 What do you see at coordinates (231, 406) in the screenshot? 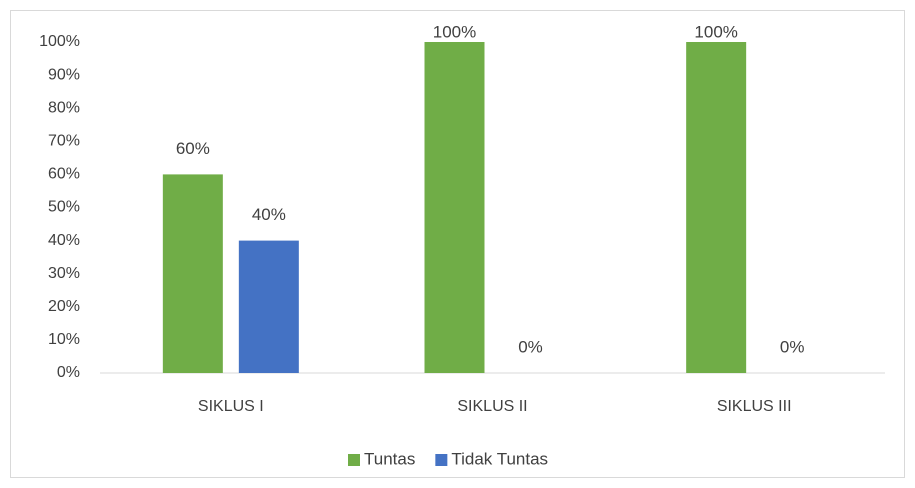
I see `x-tick-label: SIKLUS I` at bounding box center [231, 406].